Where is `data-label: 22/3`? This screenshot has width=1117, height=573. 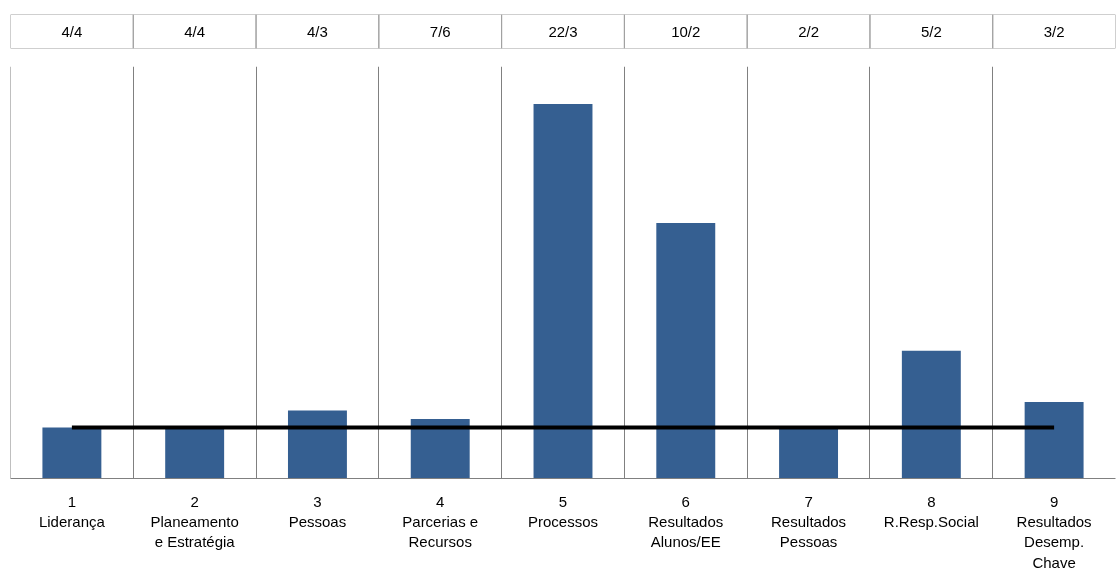
data-label: 22/3 is located at coordinates (563, 31).